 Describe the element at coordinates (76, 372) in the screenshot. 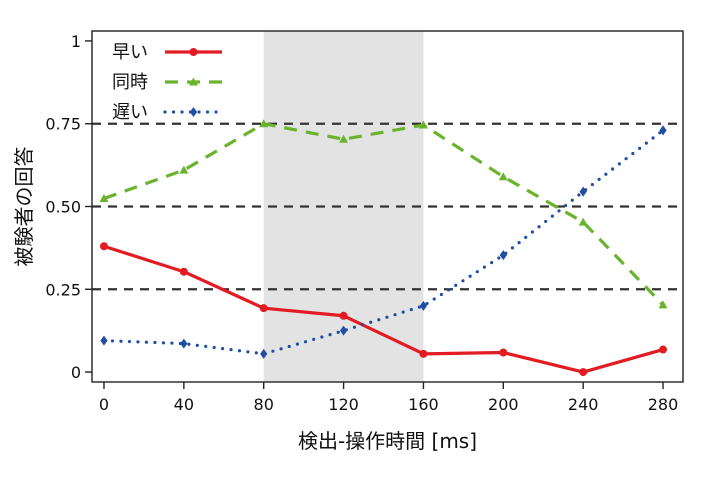

I see `y-tick-label-0: 0` at that location.